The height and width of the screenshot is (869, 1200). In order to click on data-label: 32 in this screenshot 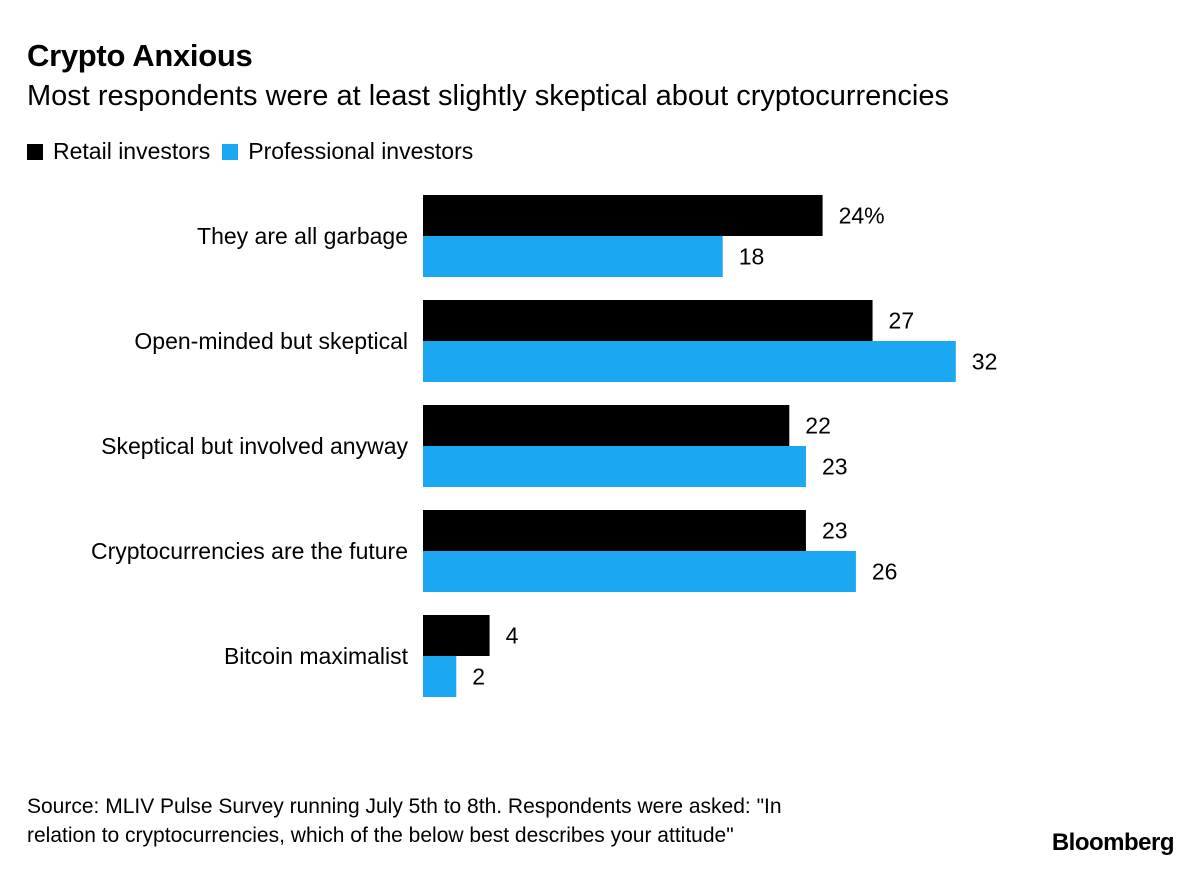, I will do `click(985, 362)`.